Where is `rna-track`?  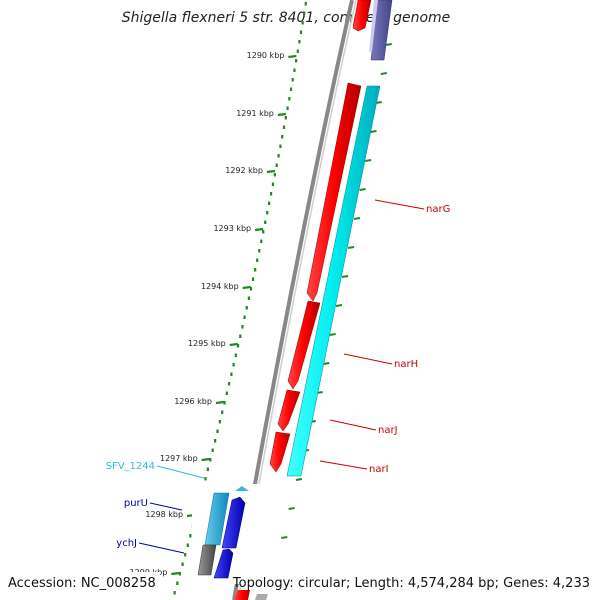
rna-track is located at coordinates (333, 281).